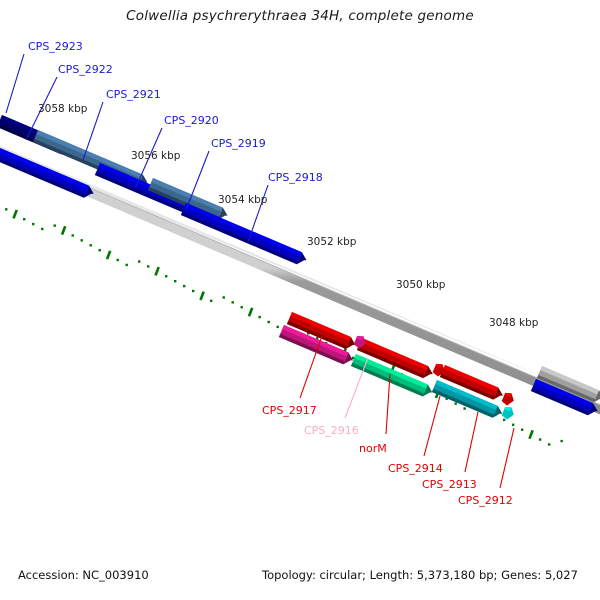  What do you see at coordinates (449, 484) in the screenshot?
I see `gene-label-cps_2913: CPS_2913` at bounding box center [449, 484].